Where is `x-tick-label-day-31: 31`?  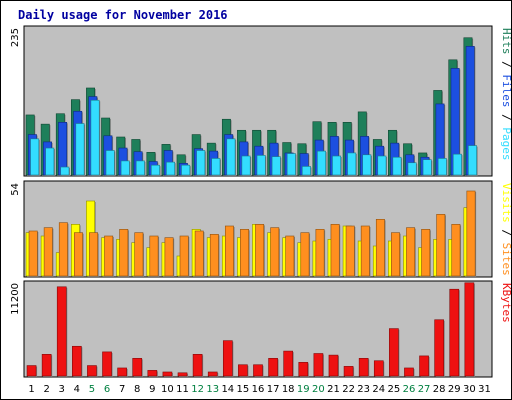
x-tick-label-day-31: 31 is located at coordinates (484, 389).